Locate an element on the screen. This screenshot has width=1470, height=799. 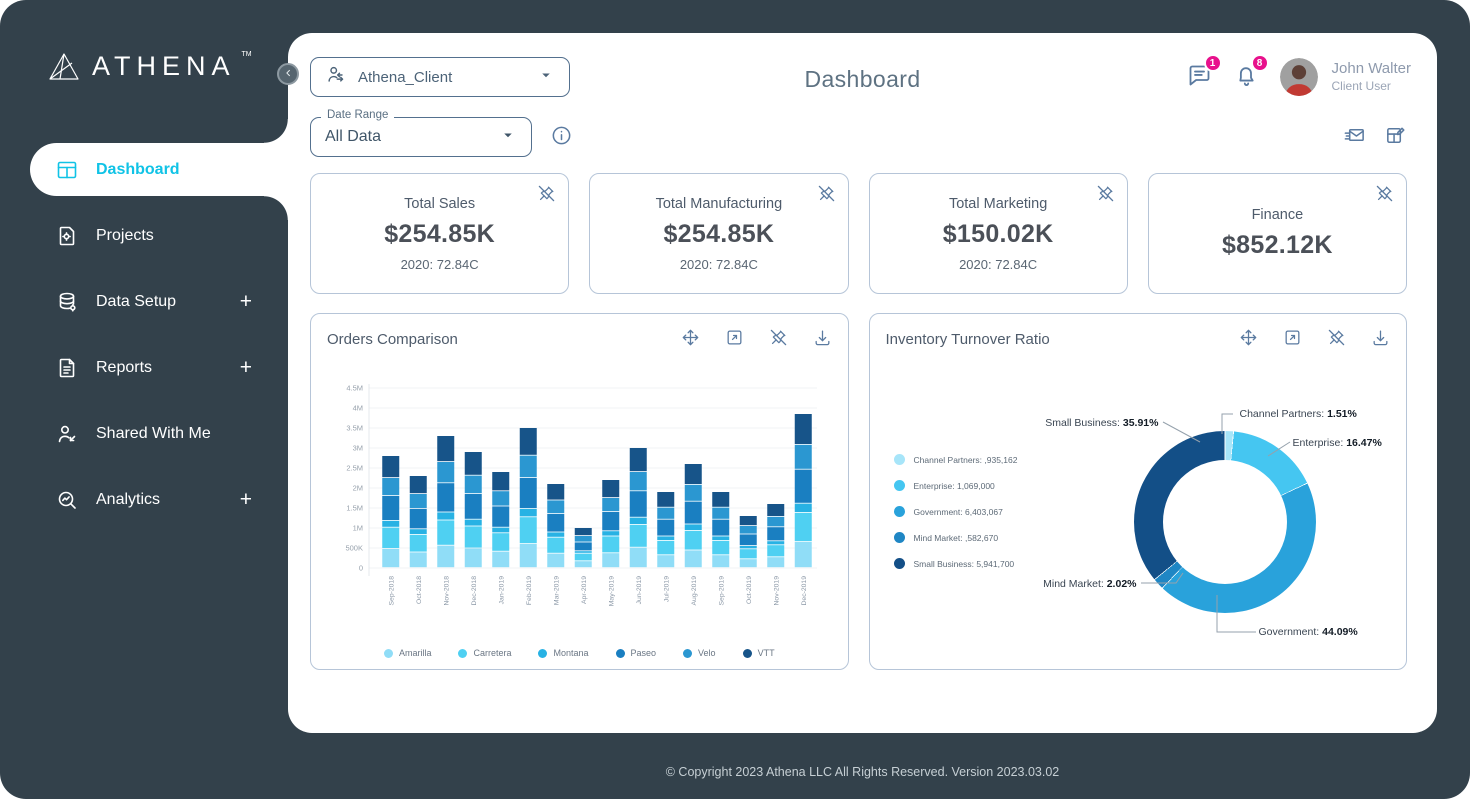
sidebar-item-projects: Projects is located at coordinates (144, 235).